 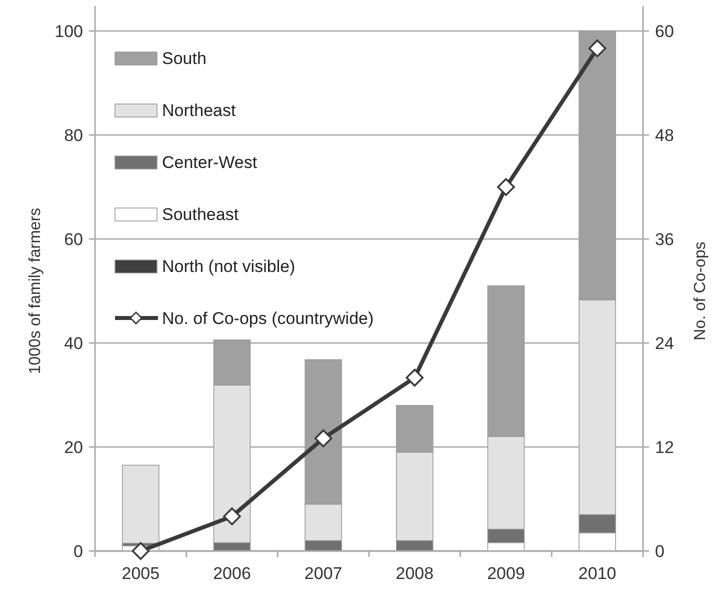 I want to click on x-tick-label: 2010, so click(x=597, y=573).